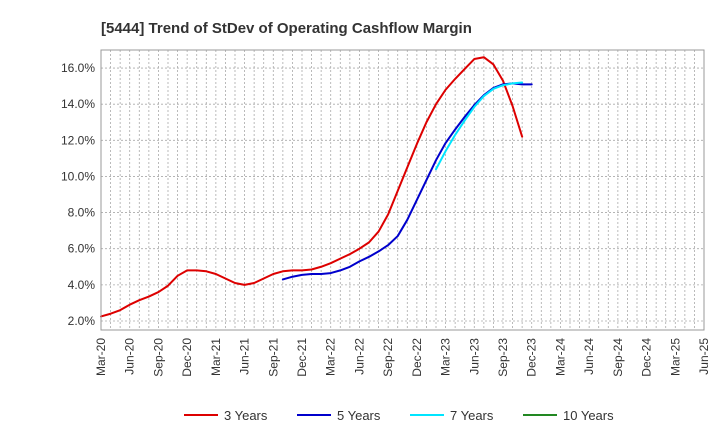 This screenshot has width=720, height=440. What do you see at coordinates (78, 140) in the screenshot?
I see `y-tick-label: 12.0%` at bounding box center [78, 140].